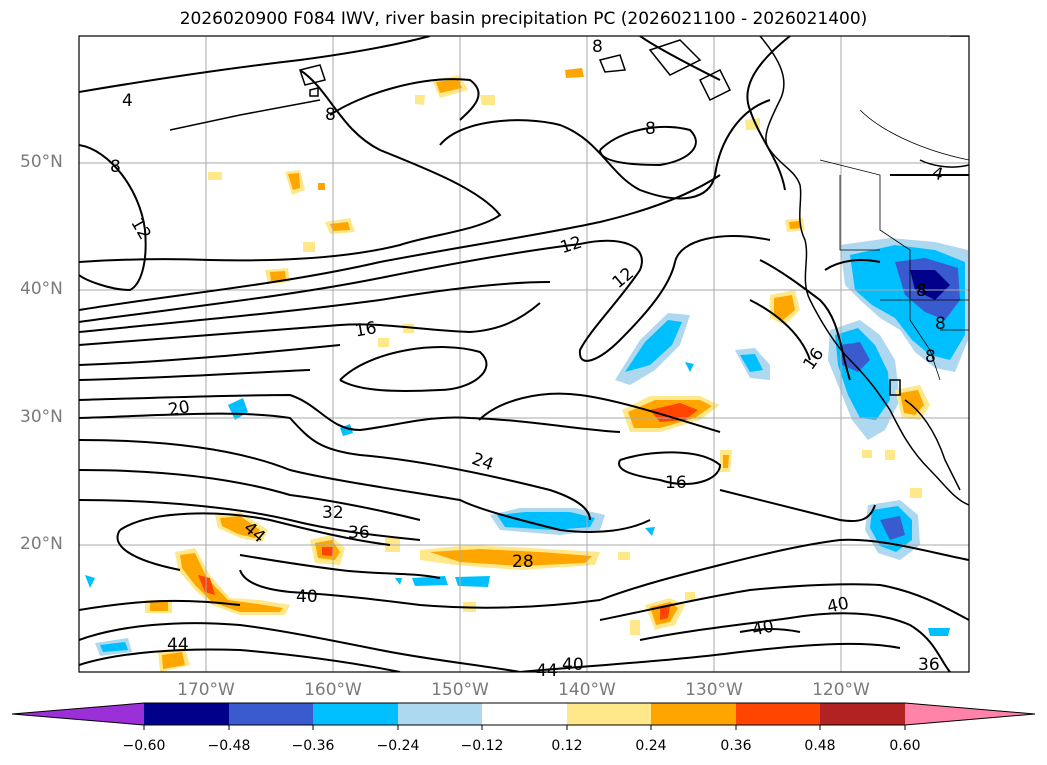 The image size is (1047, 765). Describe the element at coordinates (567, 746) in the screenshot. I see `colorbar-tick-label: 0.12` at that location.